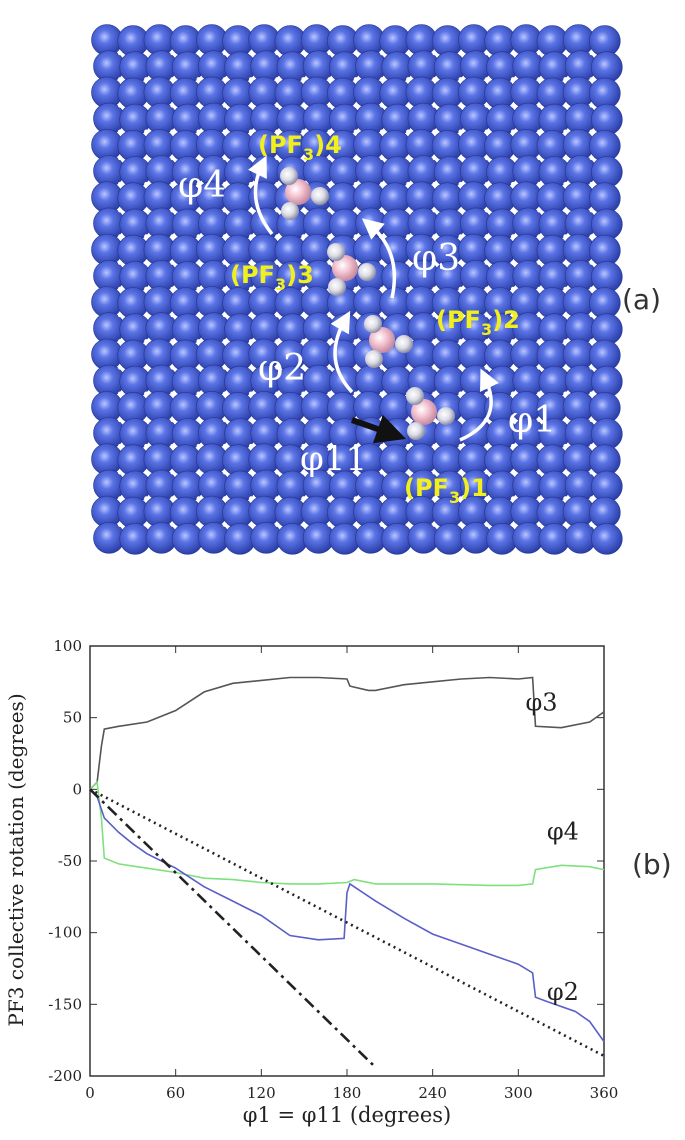  I want to click on phi11-arrow, so click(379, 429).